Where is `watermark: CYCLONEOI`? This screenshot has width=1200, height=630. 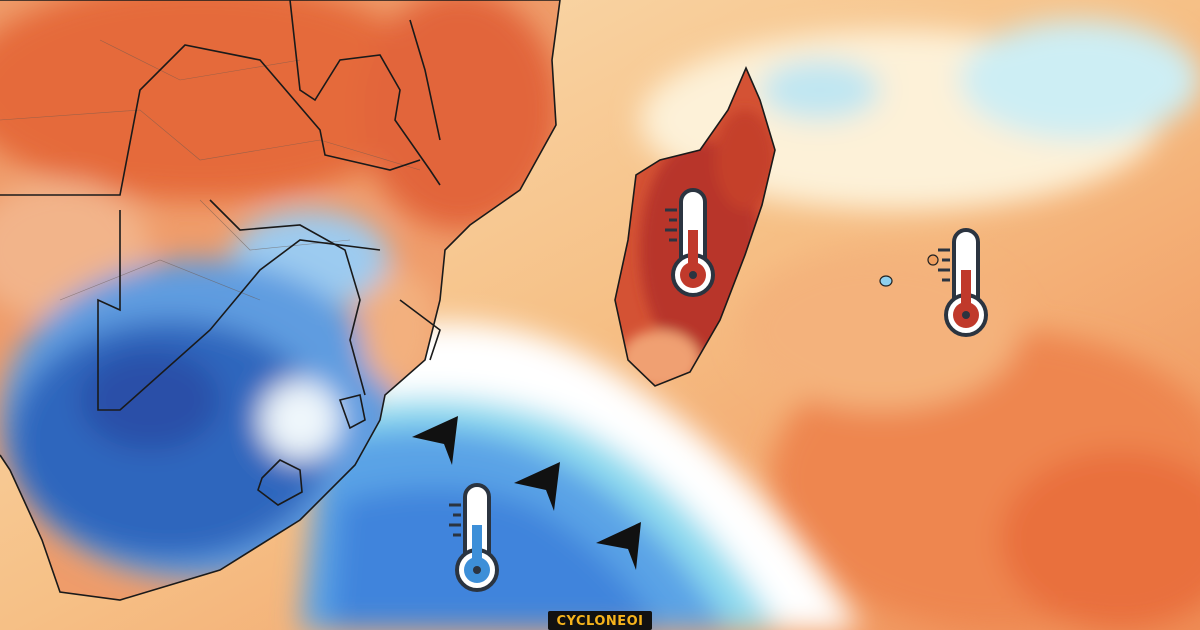 watermark: CYCLONEOI is located at coordinates (599, 621).